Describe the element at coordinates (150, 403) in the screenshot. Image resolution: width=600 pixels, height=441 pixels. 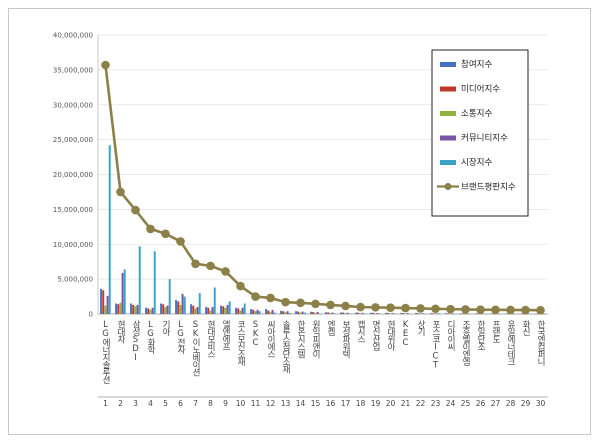
I see `x-rank-number: 4` at that location.